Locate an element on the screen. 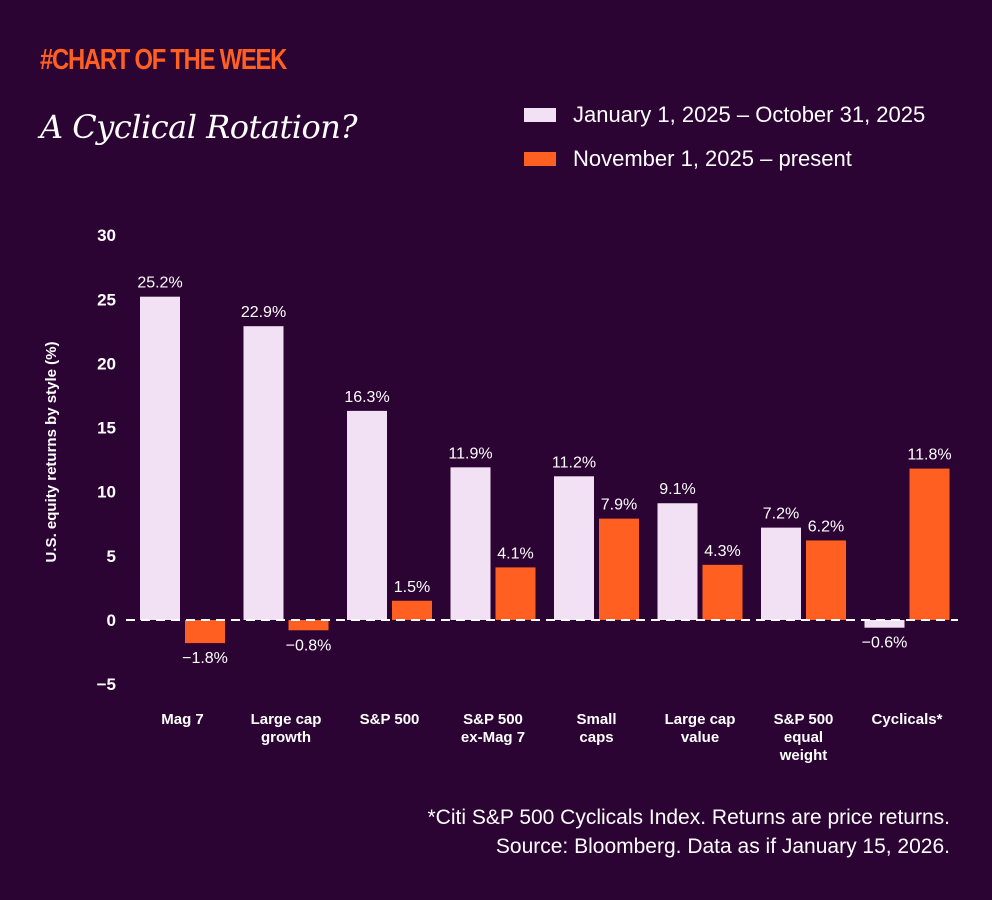  category-label: value is located at coordinates (700, 737).